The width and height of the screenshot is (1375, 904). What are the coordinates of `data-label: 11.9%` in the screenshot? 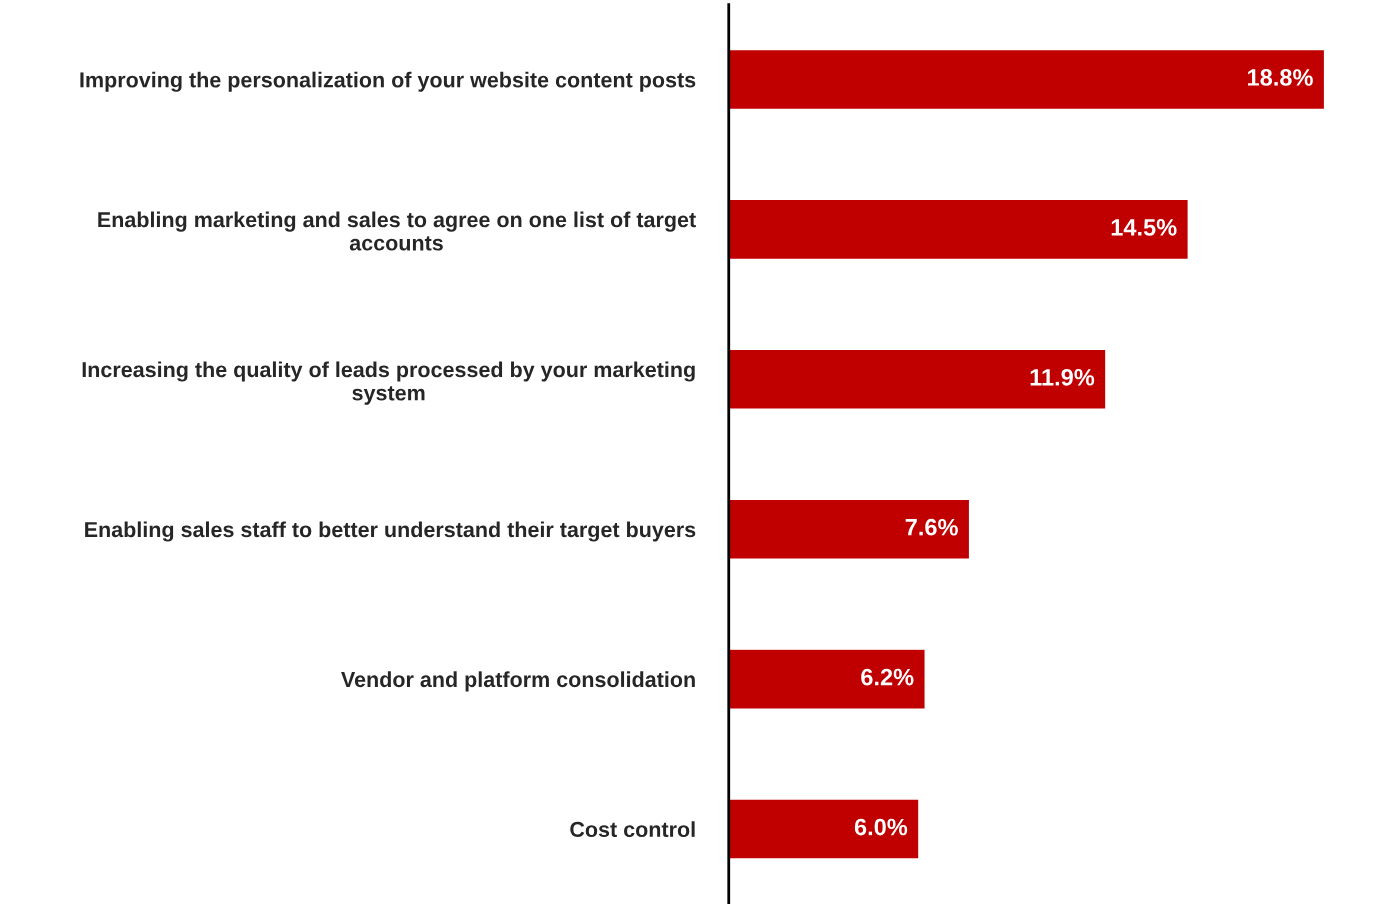 It's located at (1062, 377).